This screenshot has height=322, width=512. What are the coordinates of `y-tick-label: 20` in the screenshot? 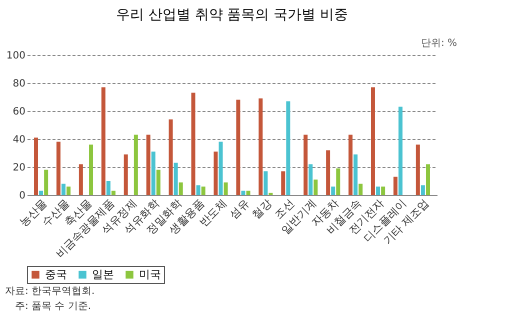 It's located at (19, 168).